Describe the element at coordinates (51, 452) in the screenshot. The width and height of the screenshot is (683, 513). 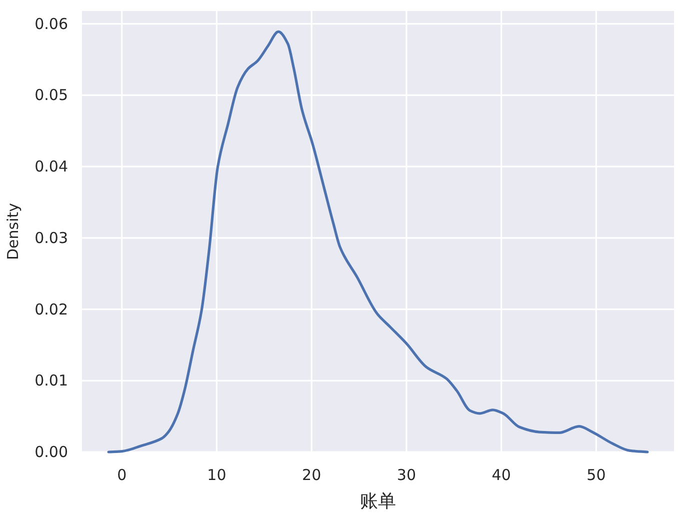
I see `y-tick: 0.00` at that location.